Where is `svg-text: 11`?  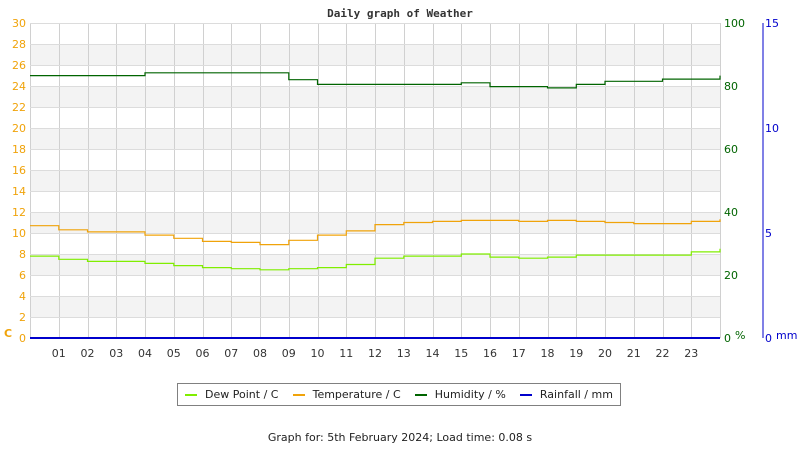
svg-text: 11 is located at coordinates (346, 353).